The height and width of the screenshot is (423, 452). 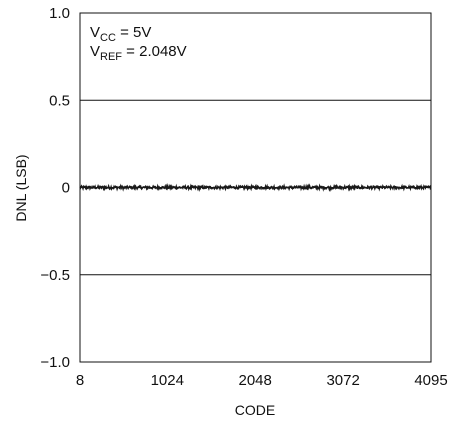 What do you see at coordinates (59, 100) in the screenshot?
I see `y-tick-label: 0.5` at bounding box center [59, 100].